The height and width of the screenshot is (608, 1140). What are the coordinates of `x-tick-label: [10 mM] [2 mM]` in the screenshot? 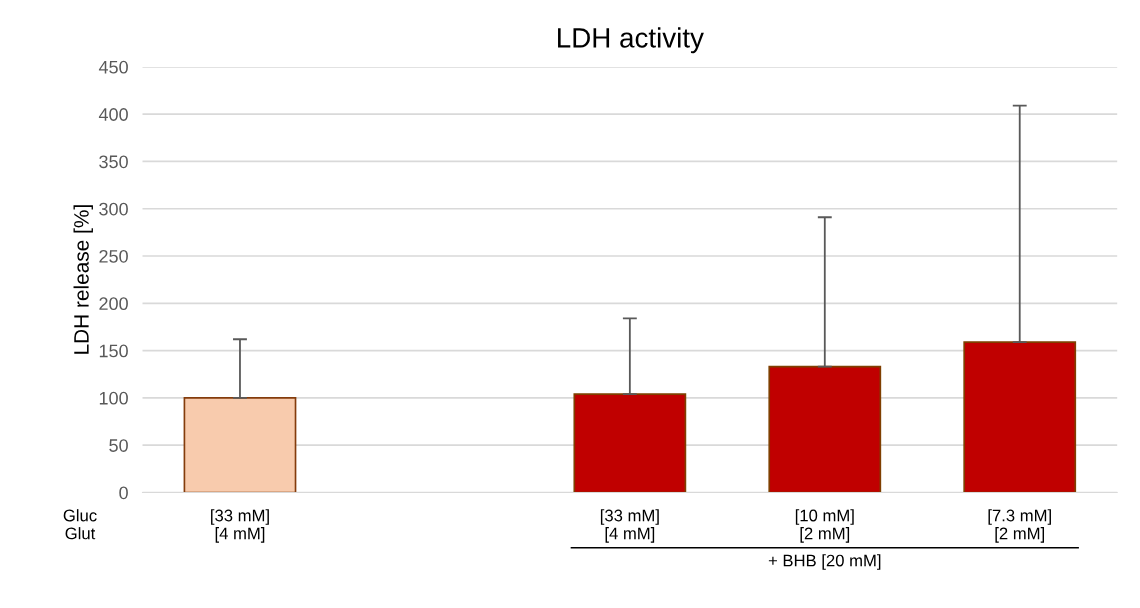 It's located at (824, 526).